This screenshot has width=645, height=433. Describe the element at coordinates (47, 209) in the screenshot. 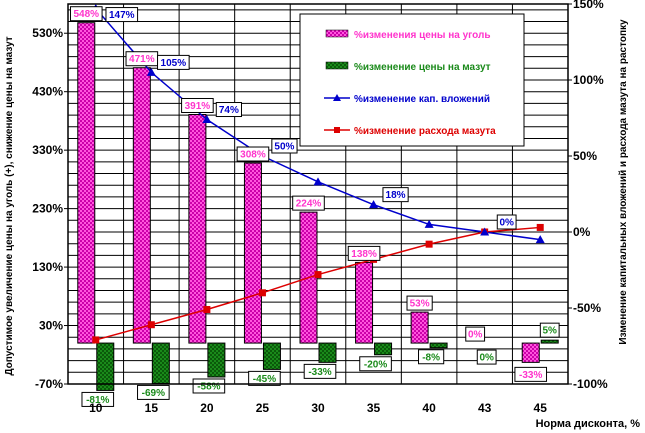

I see `tick-label-left: 230%` at that location.